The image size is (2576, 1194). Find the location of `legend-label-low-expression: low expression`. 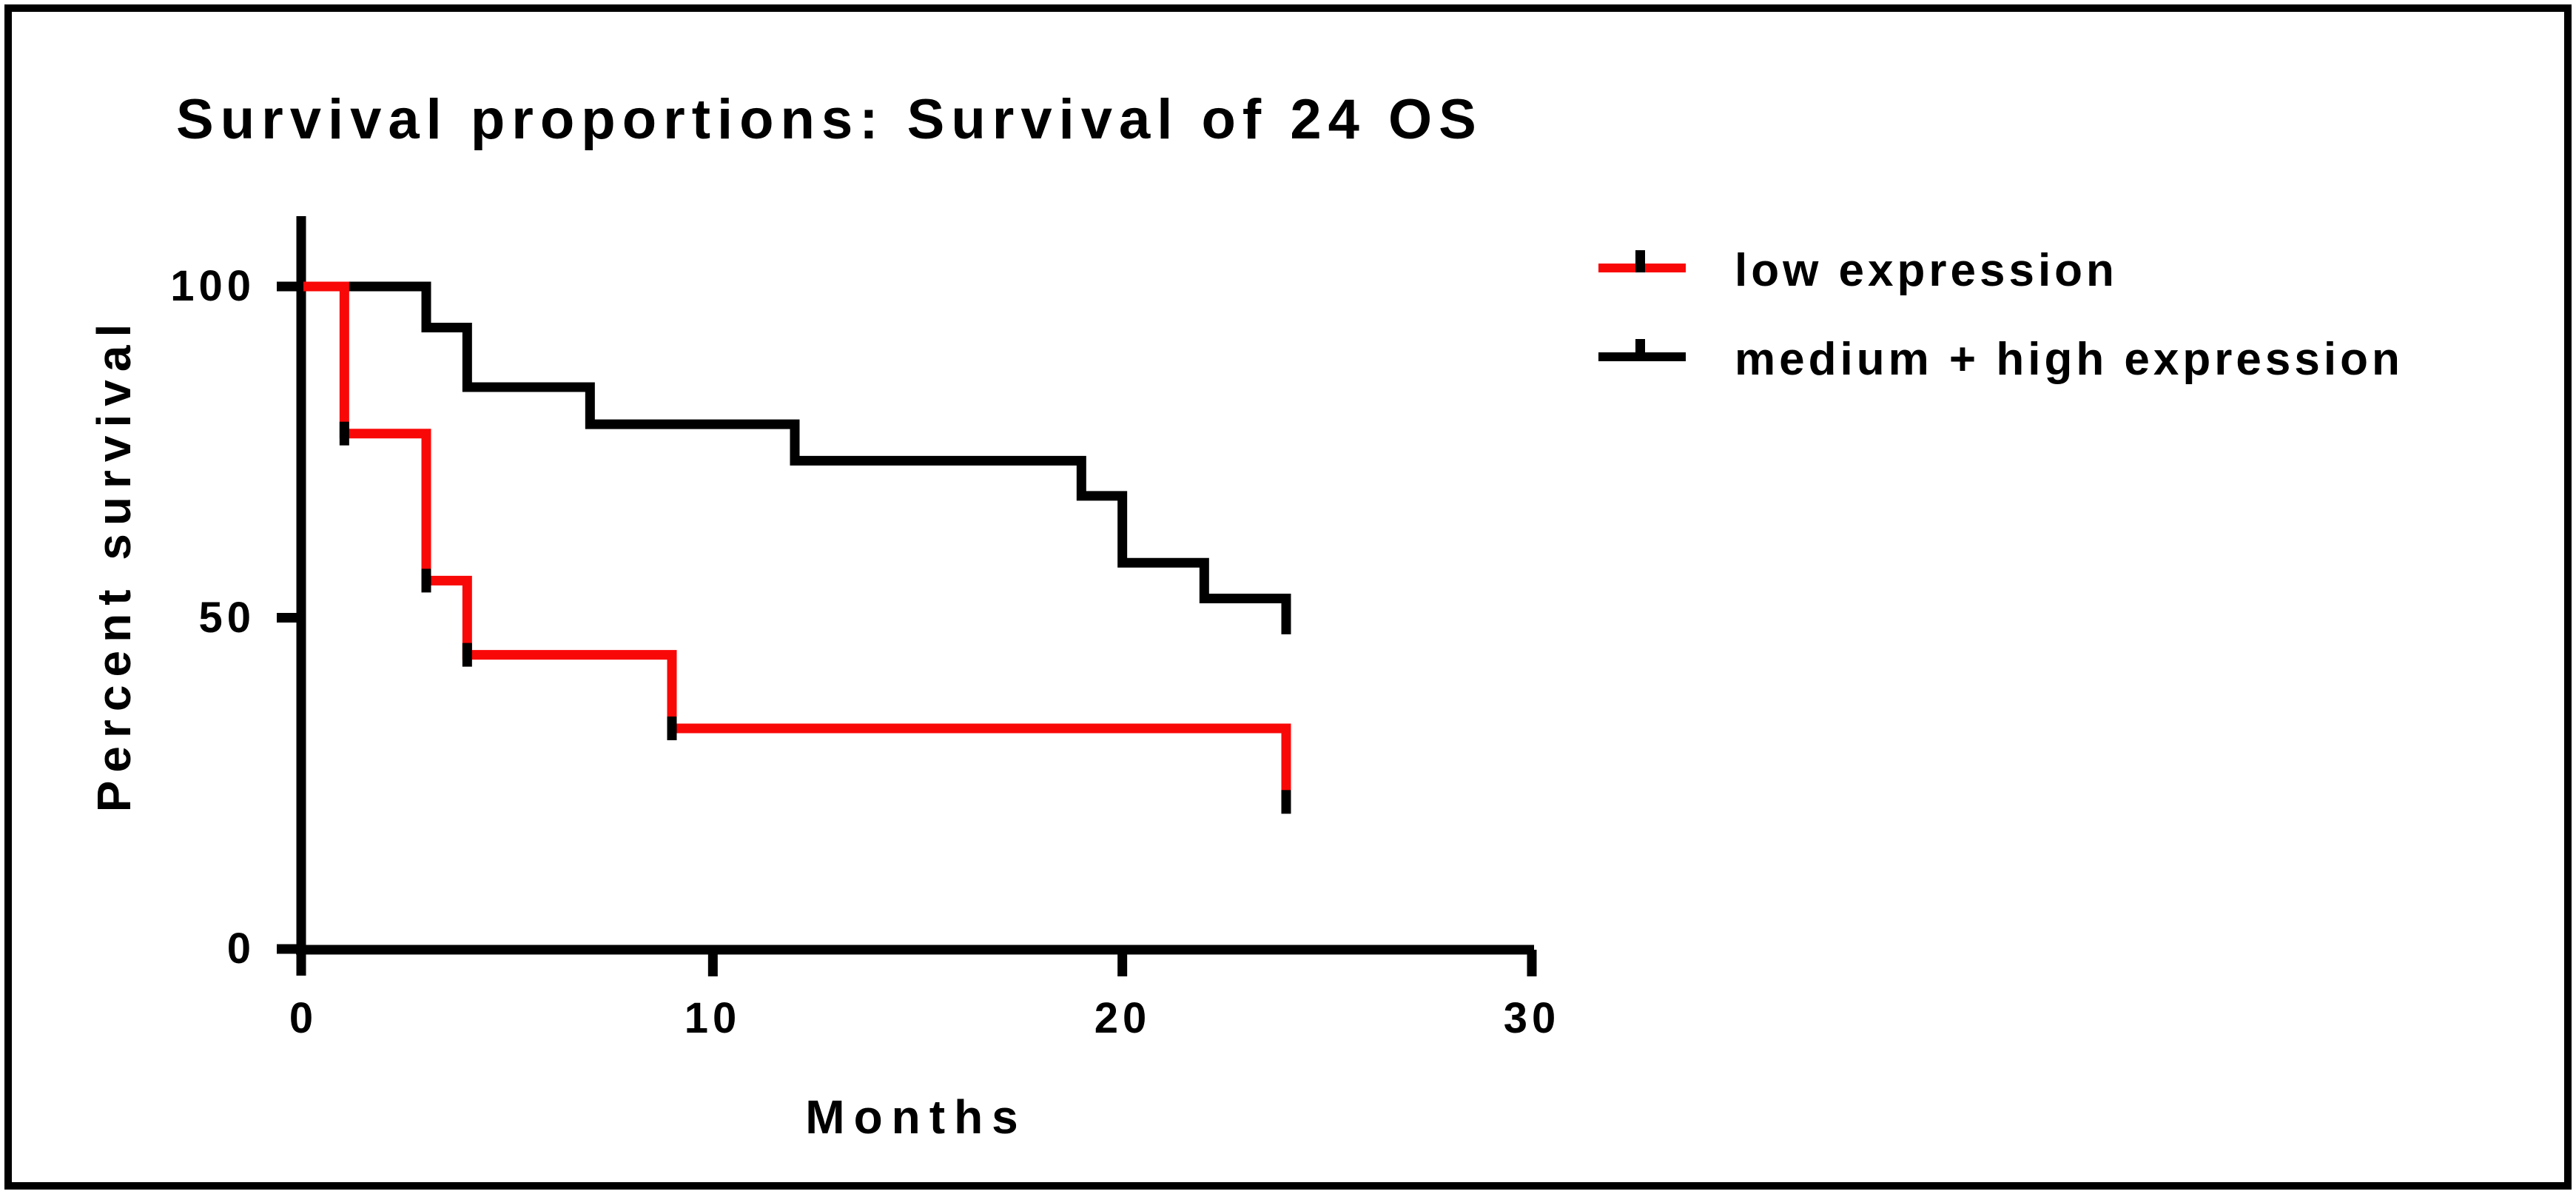

legend-label-low-expression: low expression is located at coordinates (1926, 270).